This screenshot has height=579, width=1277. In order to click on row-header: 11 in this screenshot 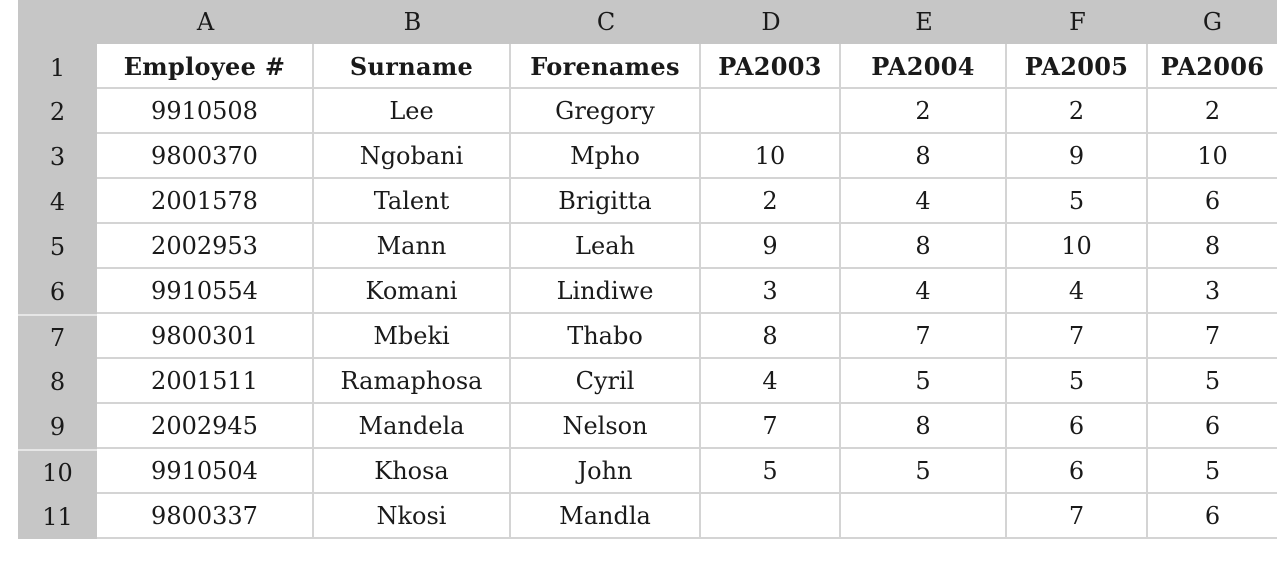, I will do `click(57, 516)`.